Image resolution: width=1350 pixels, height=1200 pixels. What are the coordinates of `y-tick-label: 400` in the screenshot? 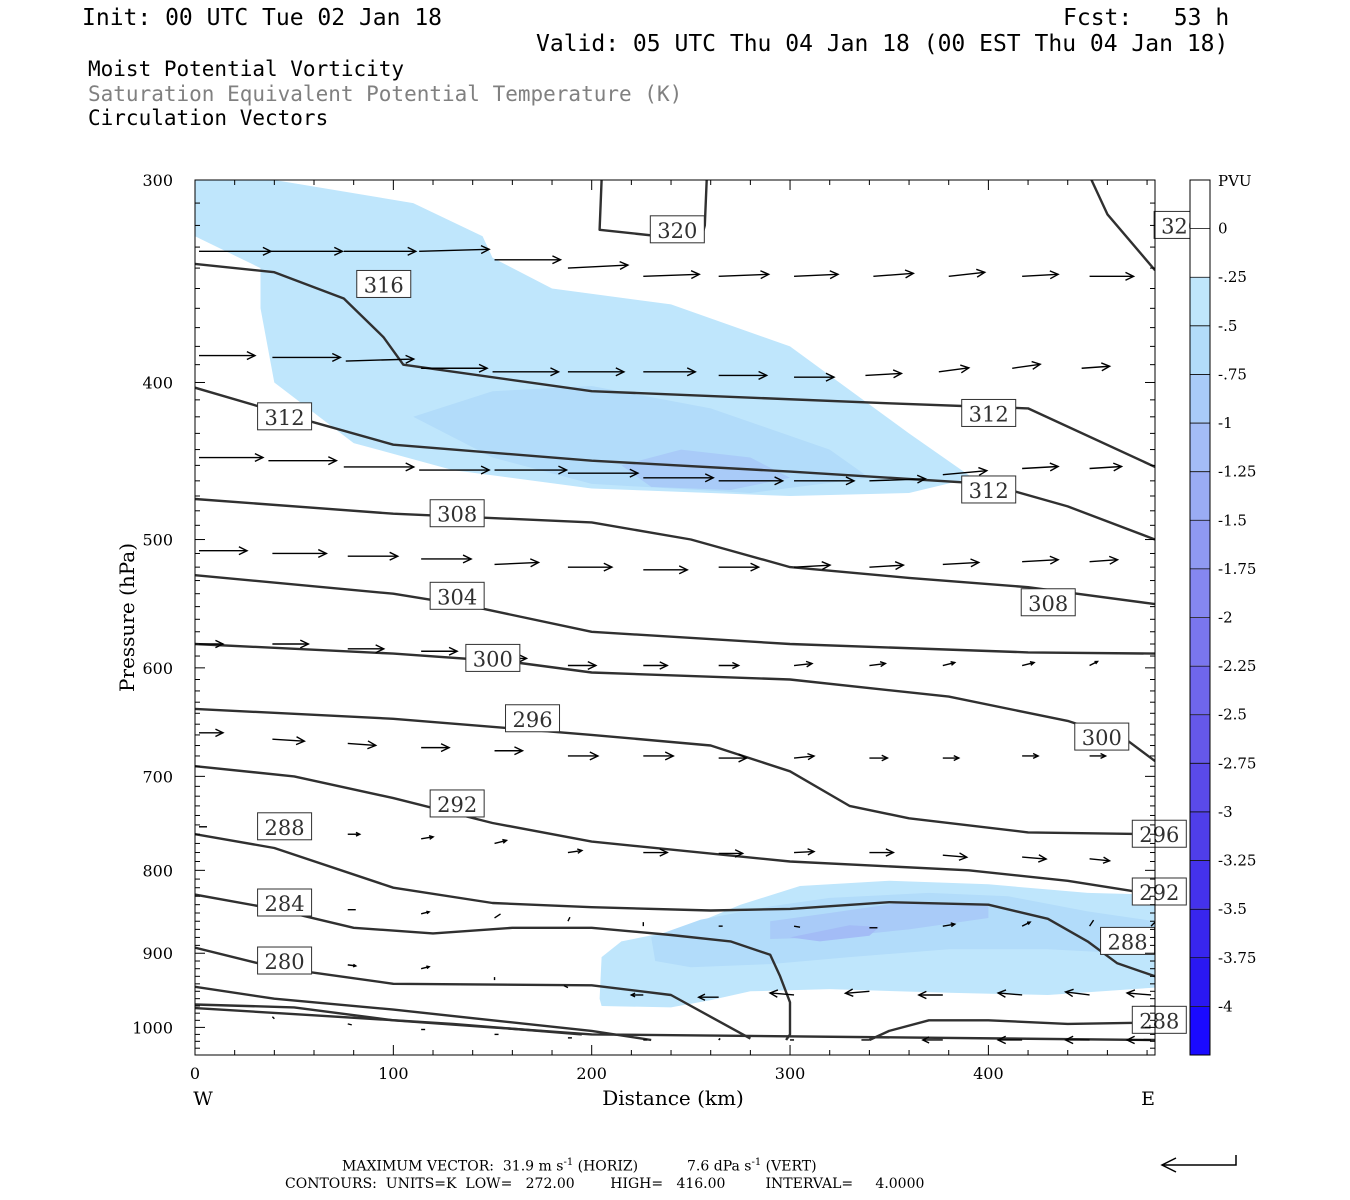 It's located at (157, 382).